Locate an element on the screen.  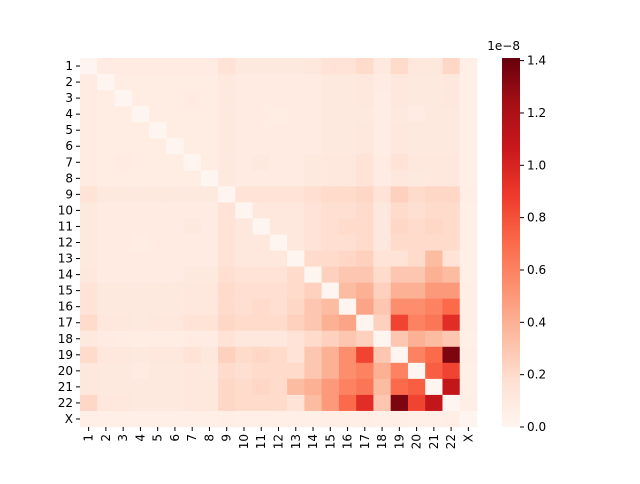
x-tick-label: 7 is located at coordinates (192, 438).